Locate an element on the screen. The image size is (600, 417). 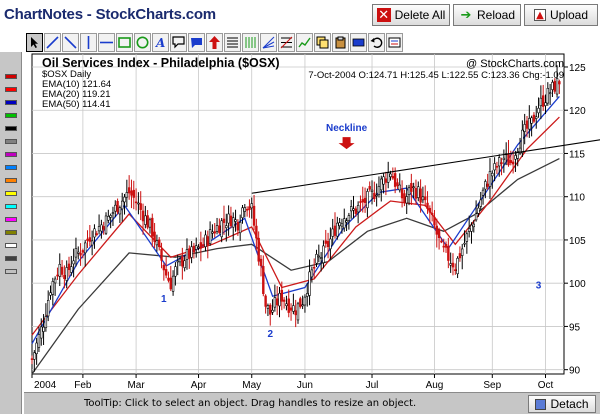
arrow-tool is located at coordinates (214, 42).